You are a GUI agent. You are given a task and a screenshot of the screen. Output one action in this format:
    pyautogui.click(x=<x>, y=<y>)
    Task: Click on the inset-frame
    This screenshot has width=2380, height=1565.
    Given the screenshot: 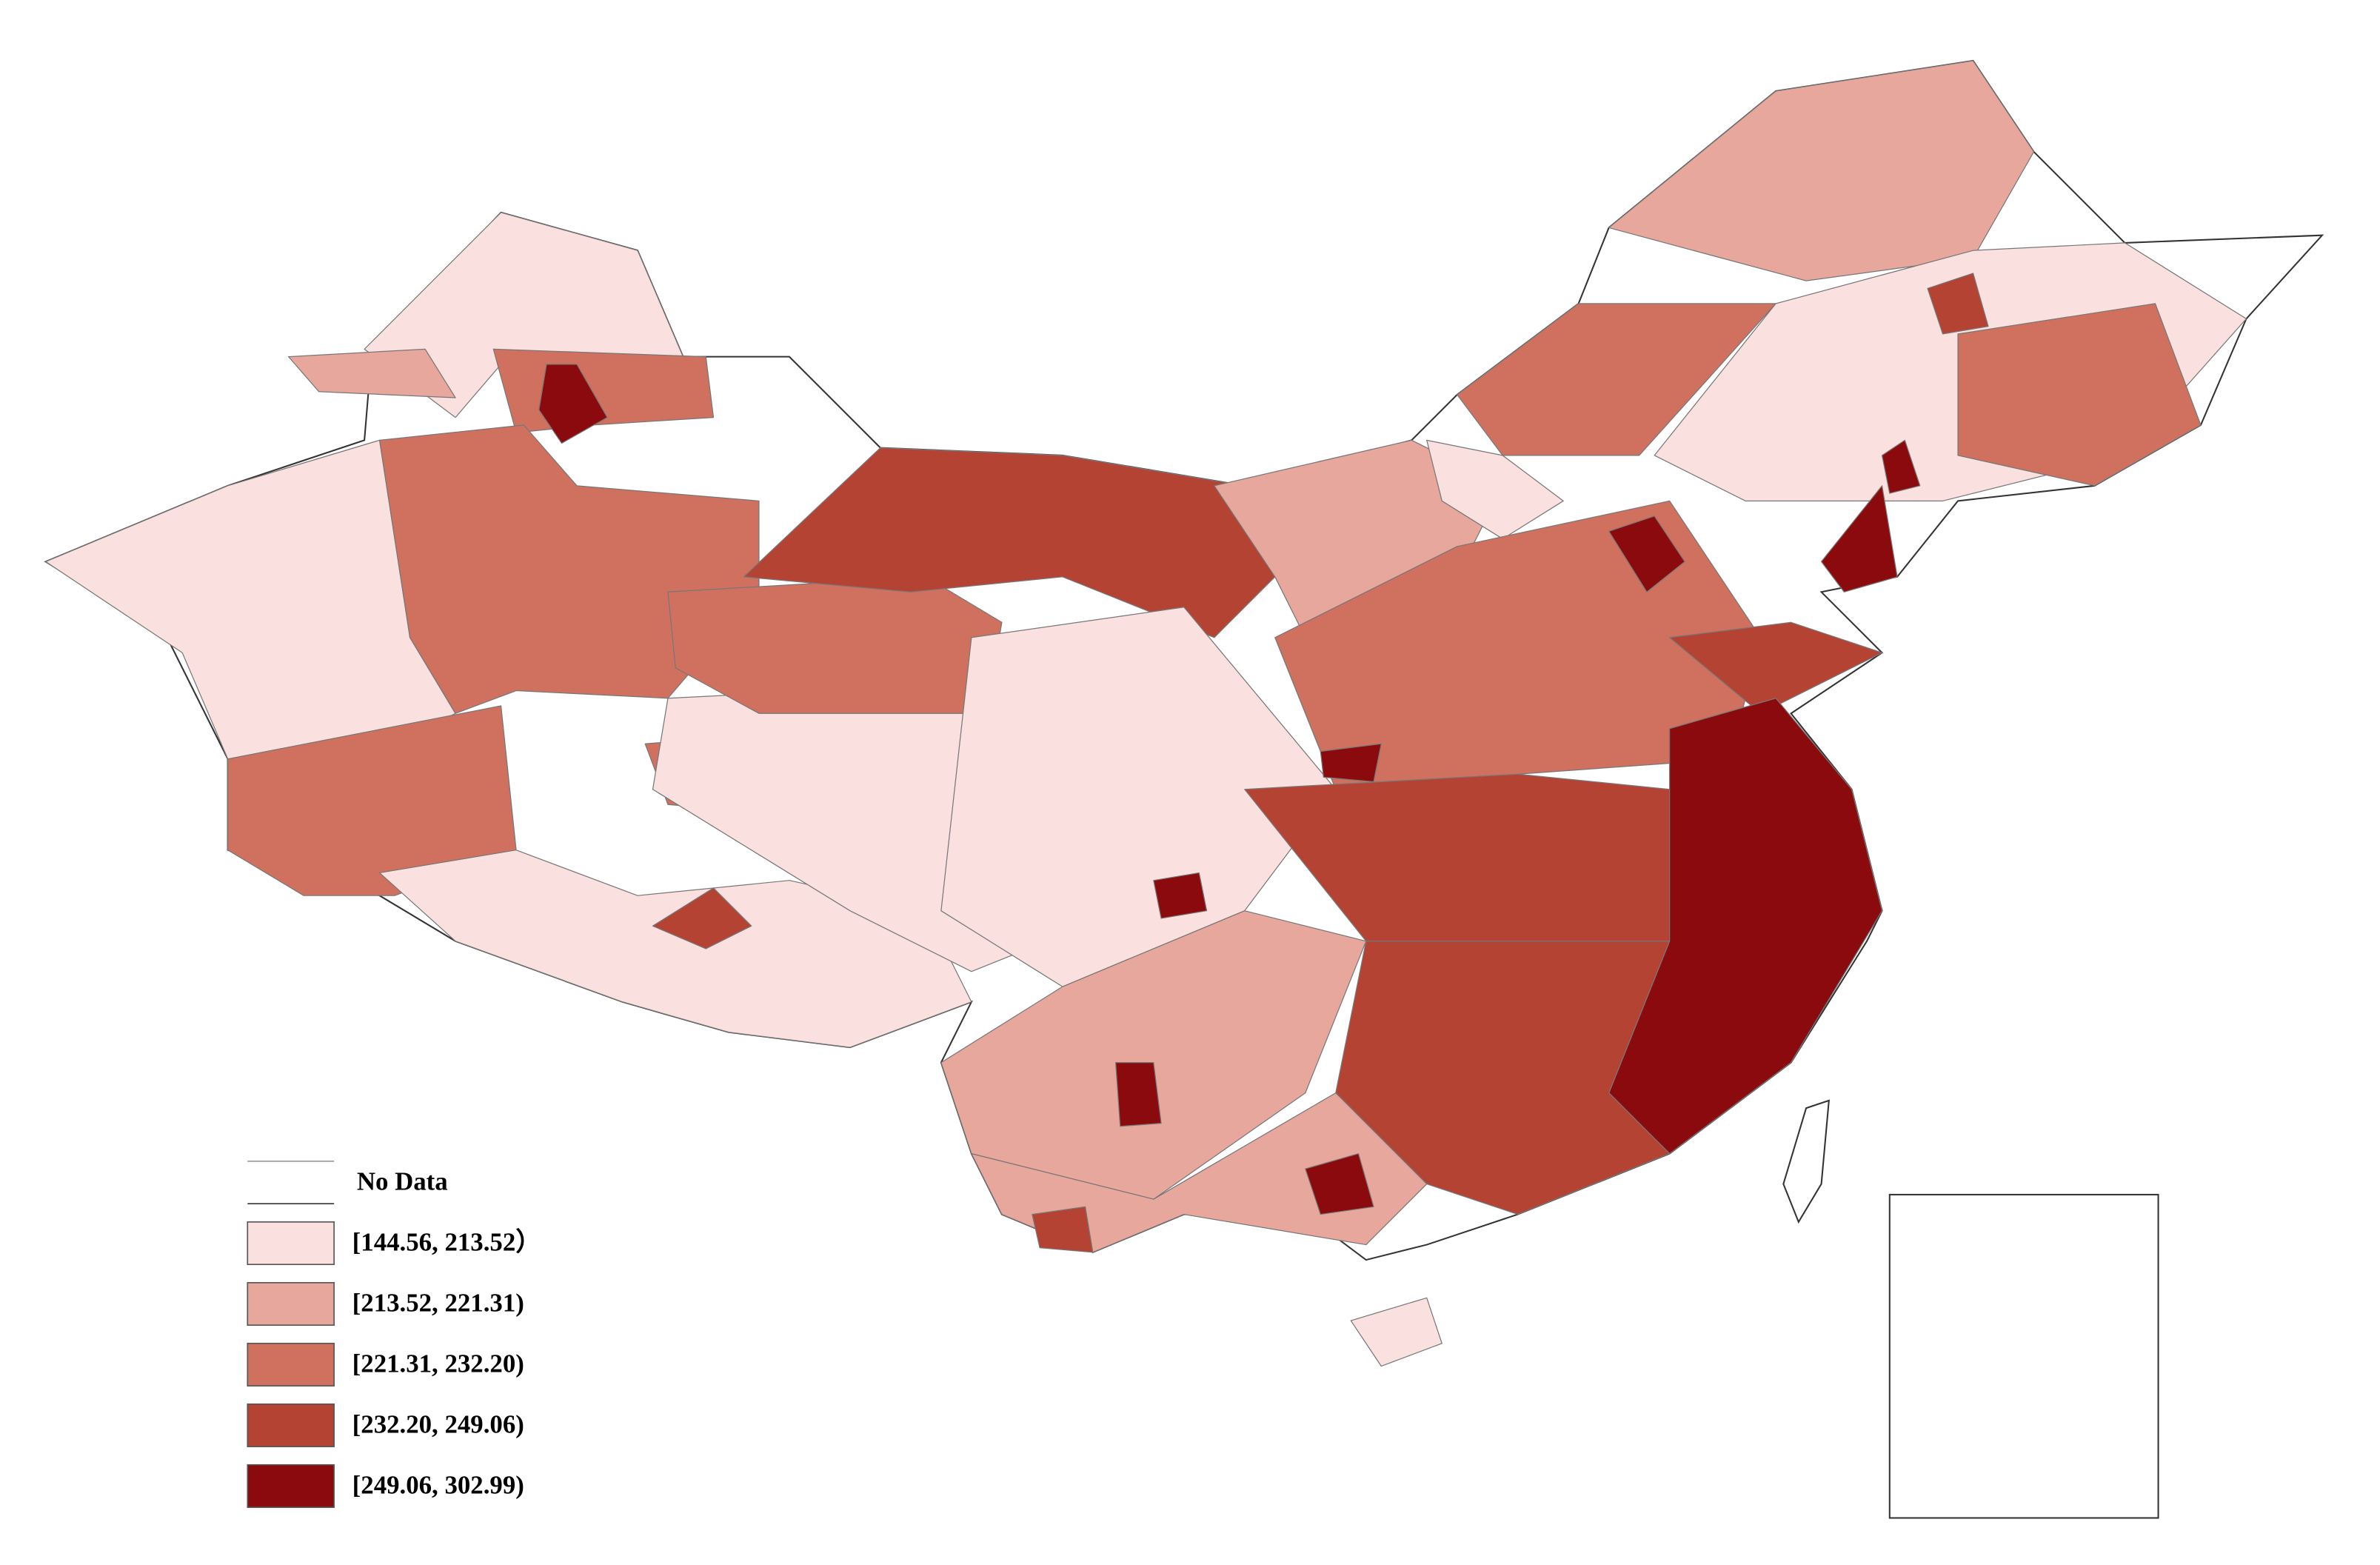 What is the action you would take?
    pyautogui.click(x=2023, y=1356)
    